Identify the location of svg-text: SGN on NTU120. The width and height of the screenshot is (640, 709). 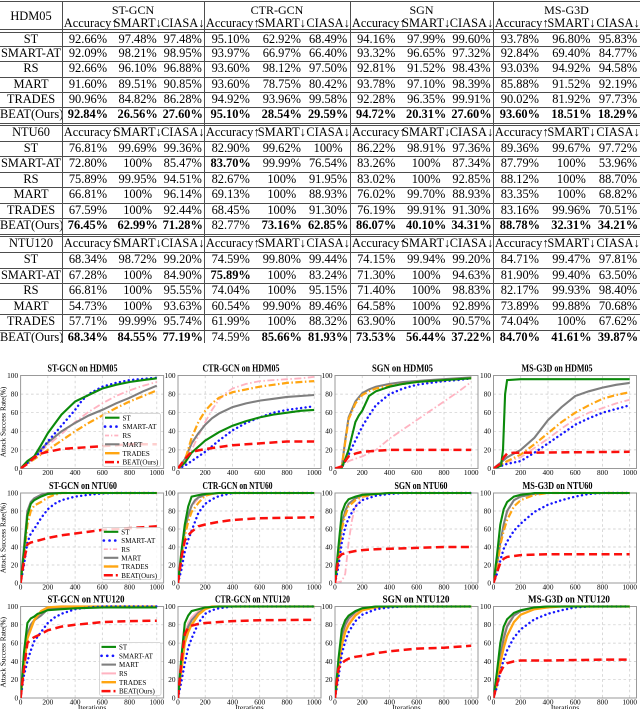
(416, 600).